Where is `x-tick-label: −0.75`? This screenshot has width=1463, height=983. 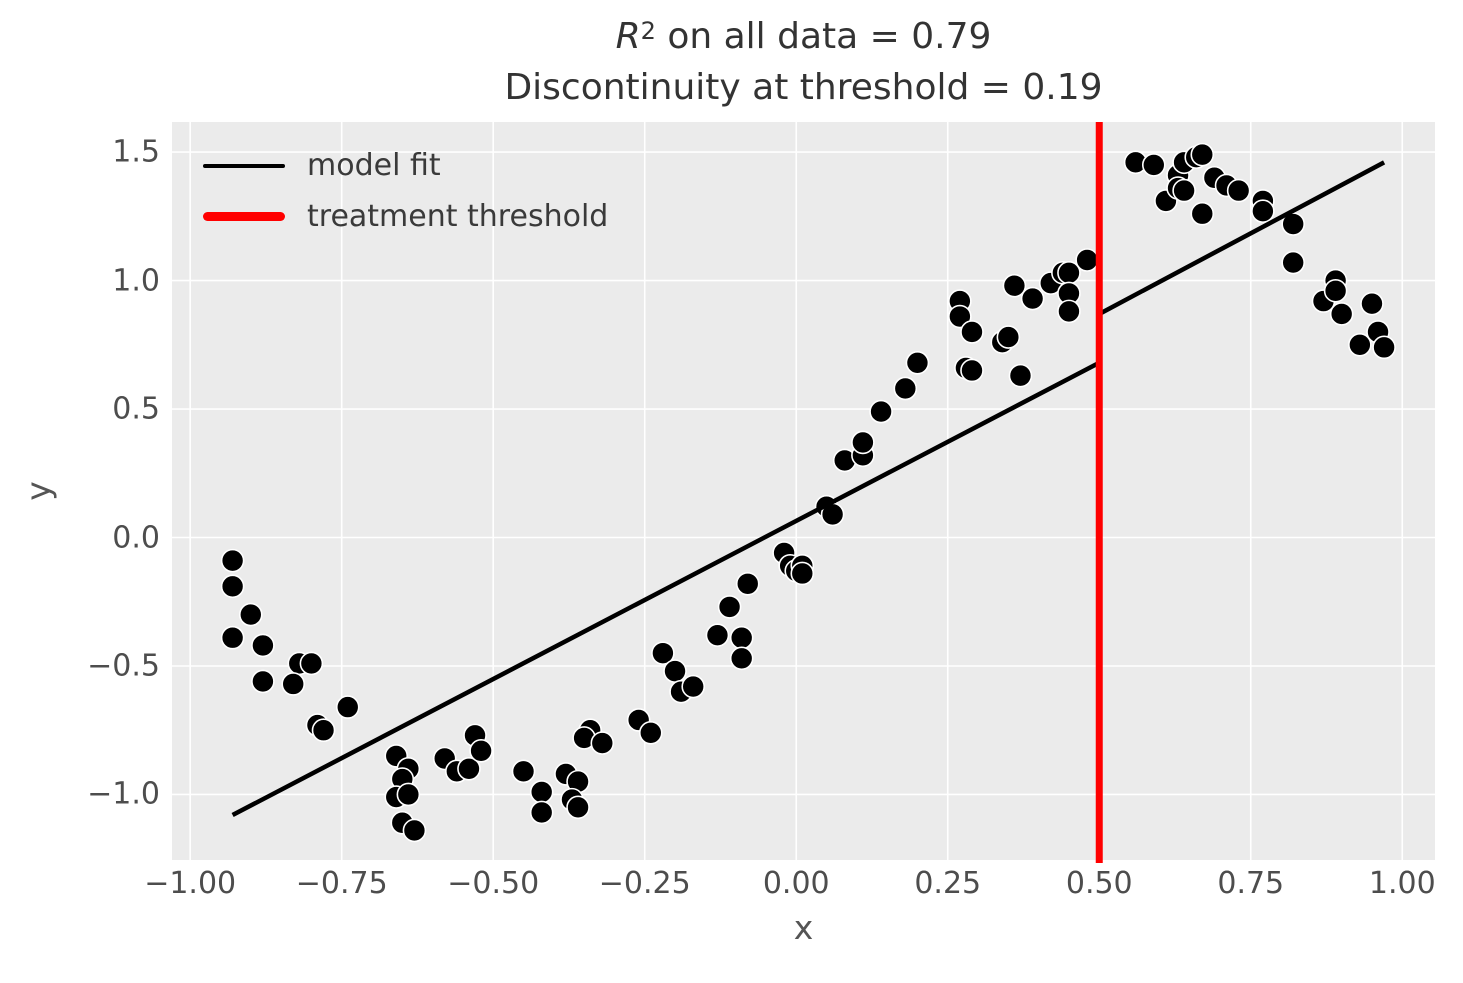
x-tick-label: −0.75 is located at coordinates (341, 883).